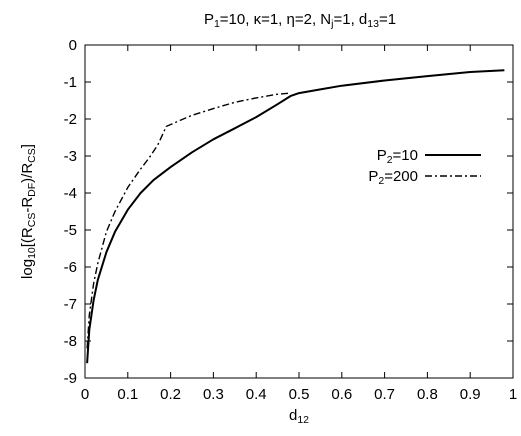 The image size is (521, 436). I want to click on x-tick-label: 0, so click(85, 394).